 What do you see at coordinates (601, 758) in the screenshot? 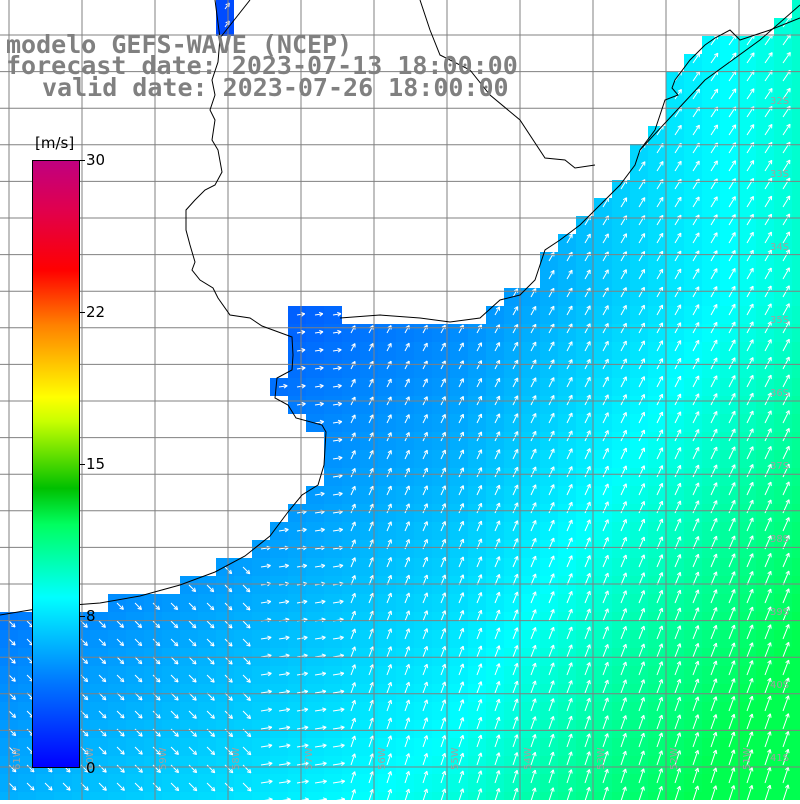
I see `longitude-label: 53W` at bounding box center [601, 758].